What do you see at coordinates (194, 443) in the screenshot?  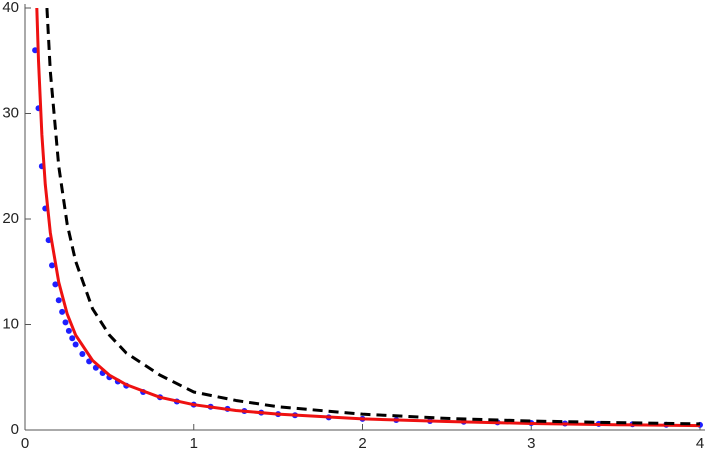 I see `x-tick-label: 1` at bounding box center [194, 443].